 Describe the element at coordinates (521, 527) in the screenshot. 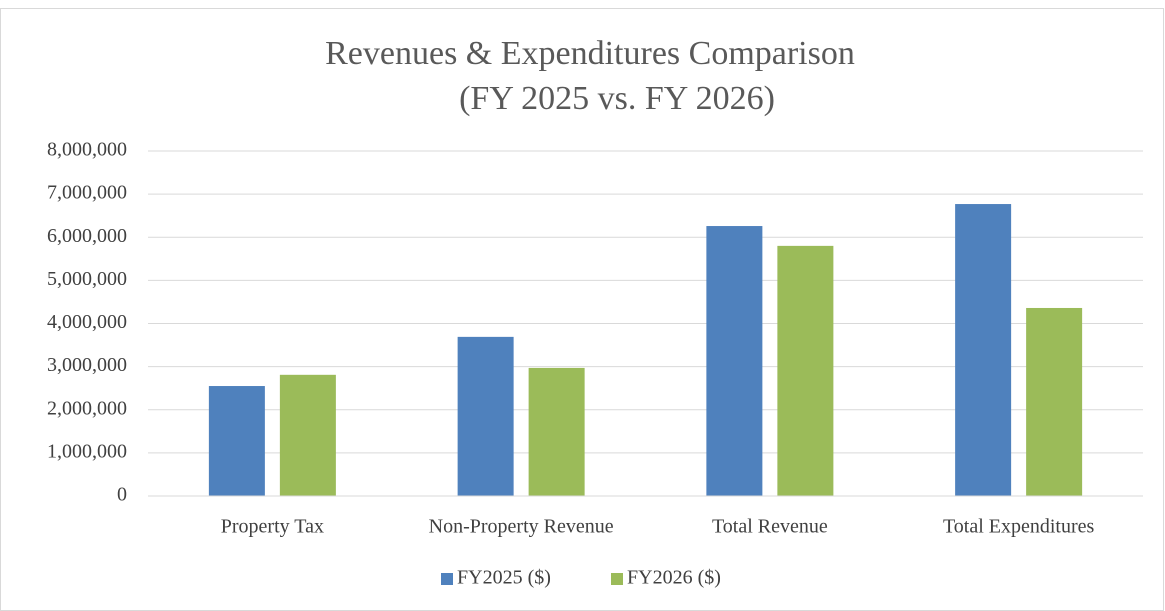

I see `x-tick-label: Non-Property Revenue` at that location.